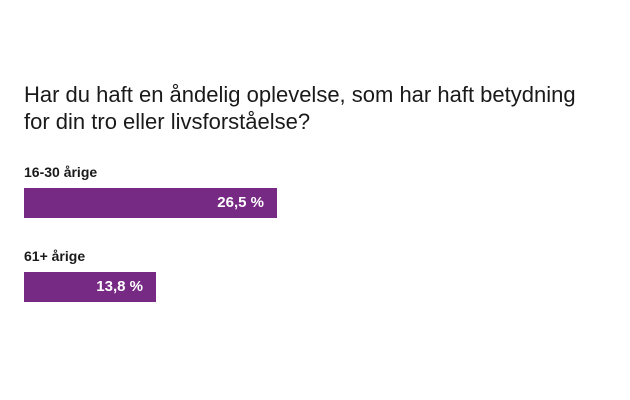  I want to click on bar: 26,5 %, so click(150, 203).